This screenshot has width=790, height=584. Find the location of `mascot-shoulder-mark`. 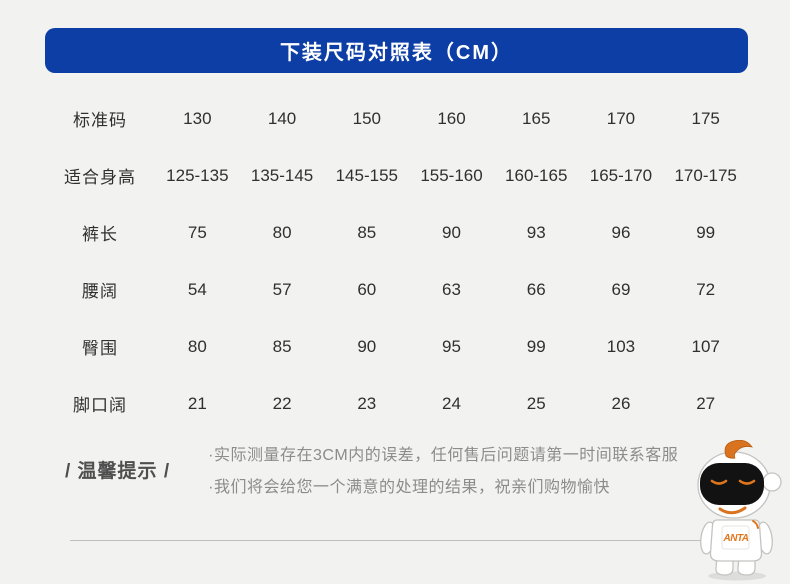

mascot-shoulder-mark is located at coordinates (755, 524).